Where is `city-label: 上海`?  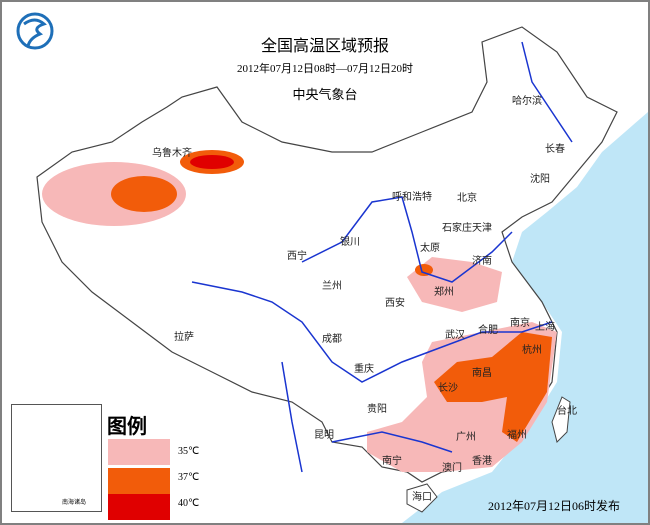 city-label: 上海 is located at coordinates (545, 327).